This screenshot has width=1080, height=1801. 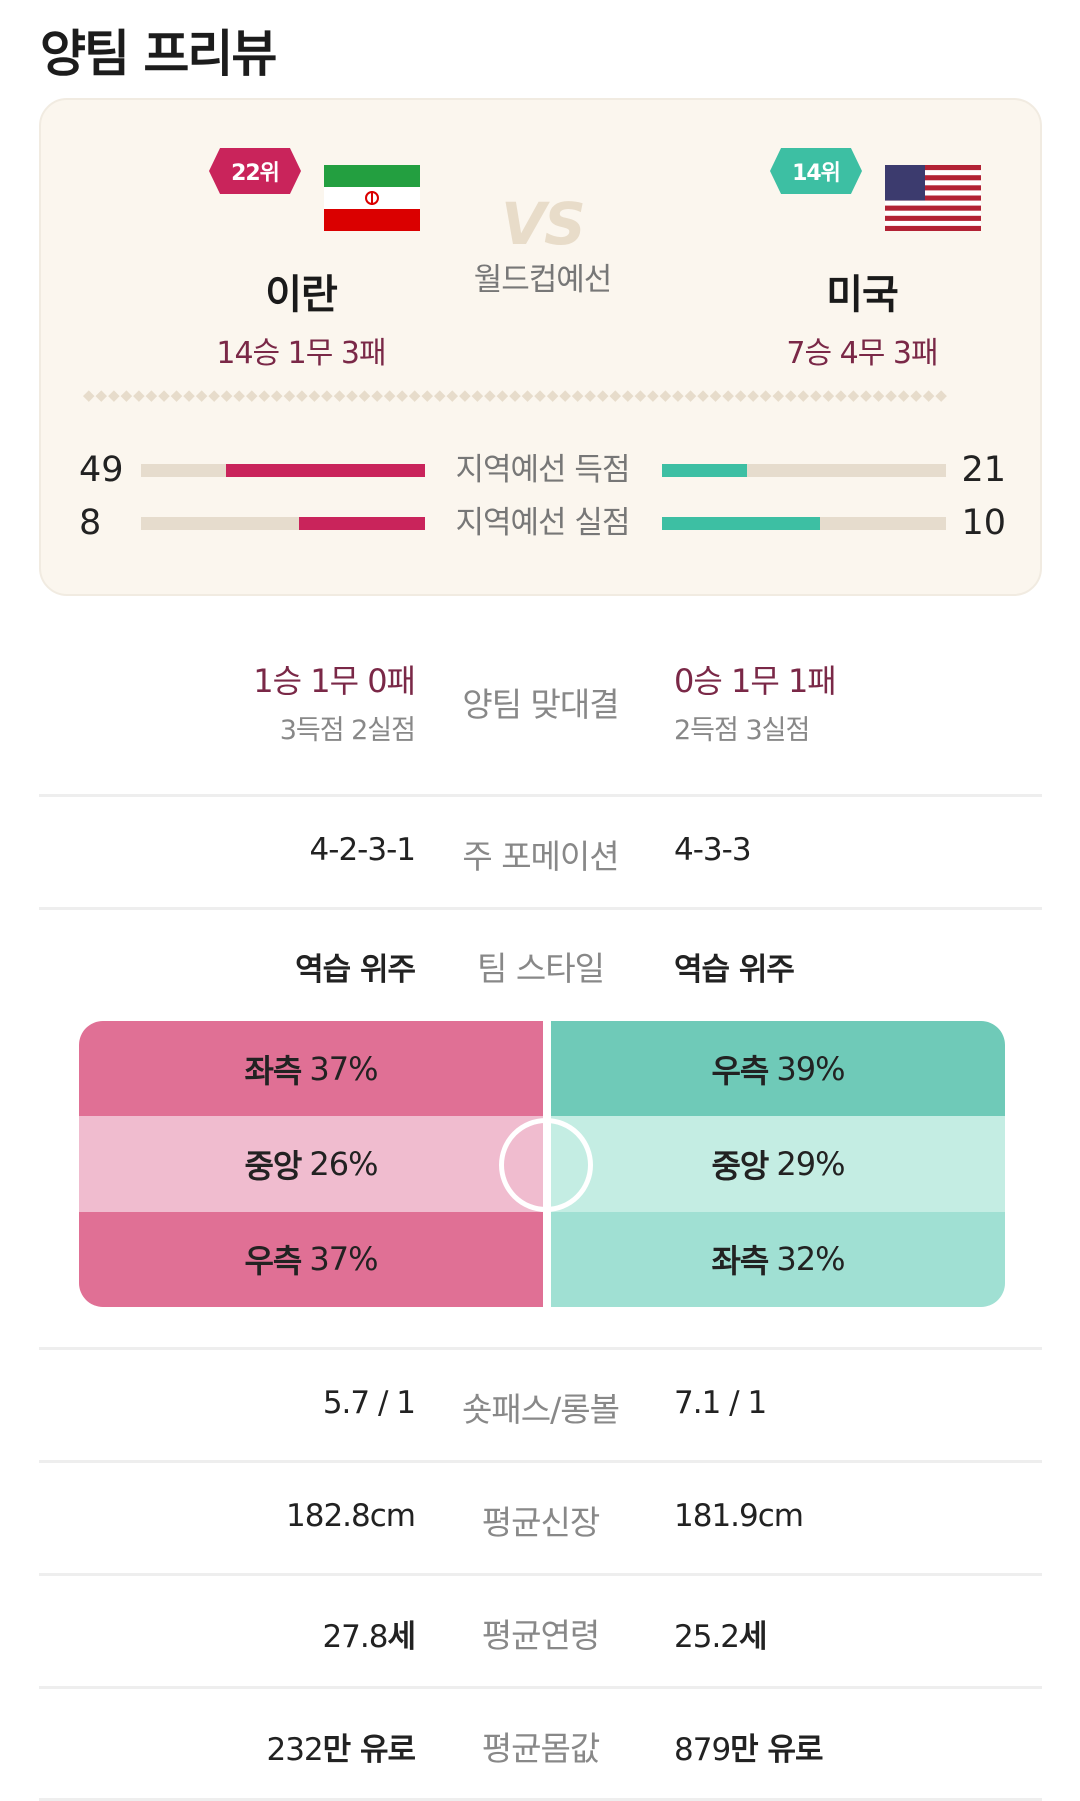 I want to click on home-team: 22위 이란 14승 1무 3패, so click(x=301, y=260).